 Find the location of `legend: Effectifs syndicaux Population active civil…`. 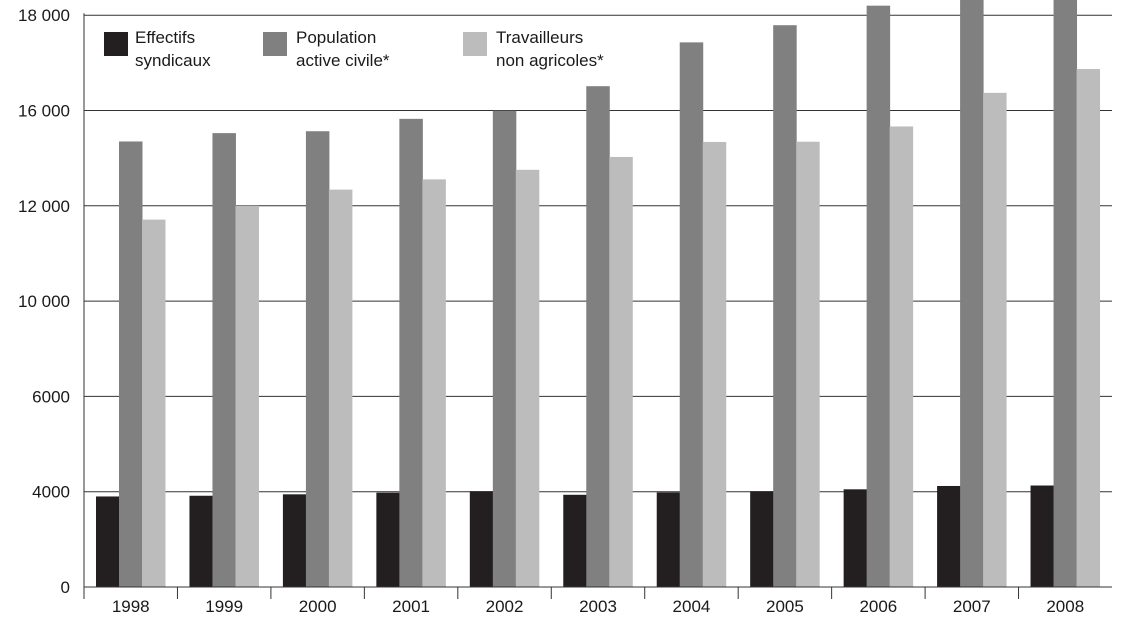

legend: Effectifs syndicaux Population active civil… is located at coordinates (354, 49).